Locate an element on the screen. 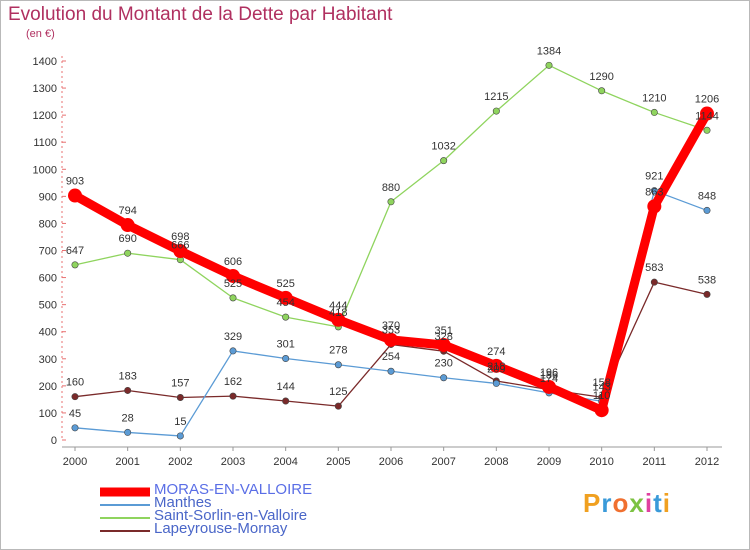 The image size is (750, 550). x-tick-label: 2010 is located at coordinates (601, 462).